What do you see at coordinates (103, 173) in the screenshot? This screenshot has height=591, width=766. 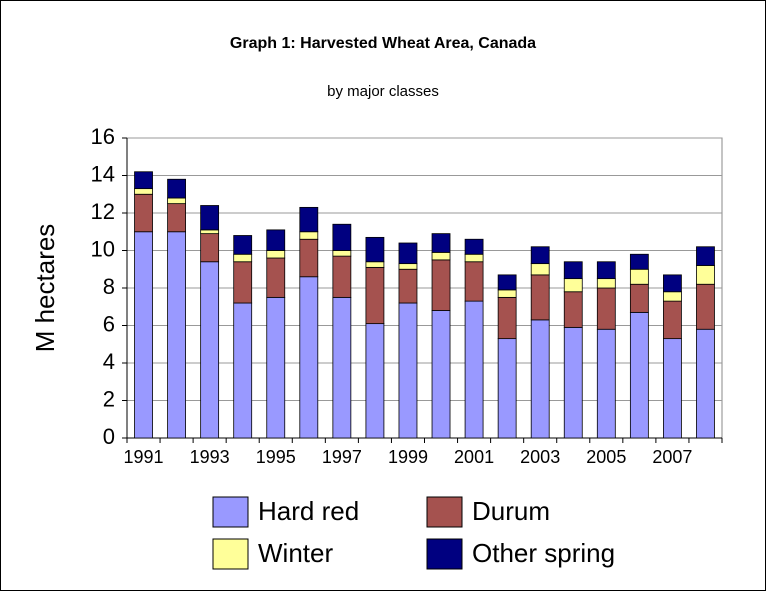 I see `y-tick-label: 14` at bounding box center [103, 173].